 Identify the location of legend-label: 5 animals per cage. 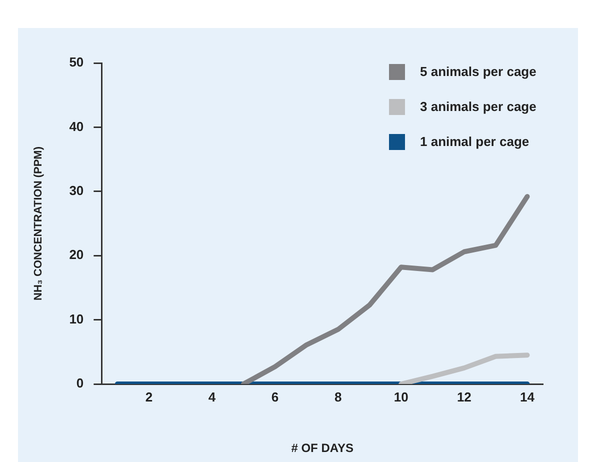
(478, 71).